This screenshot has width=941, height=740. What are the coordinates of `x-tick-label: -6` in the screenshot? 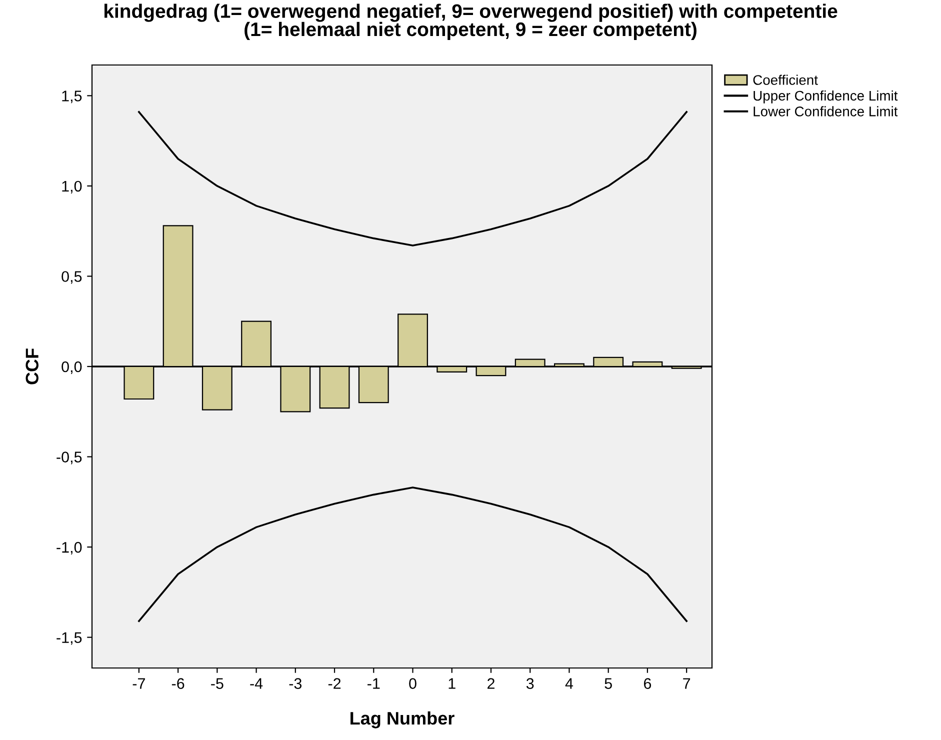 It's located at (178, 683).